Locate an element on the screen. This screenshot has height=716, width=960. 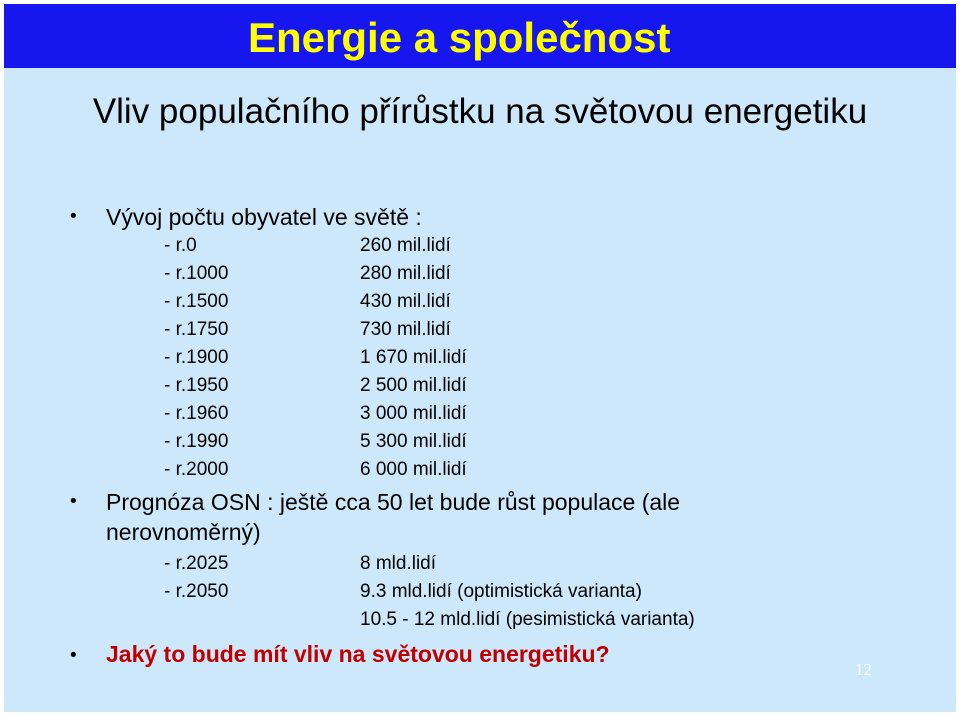
population-value: 1 670 mil.lidí is located at coordinates (413, 357).